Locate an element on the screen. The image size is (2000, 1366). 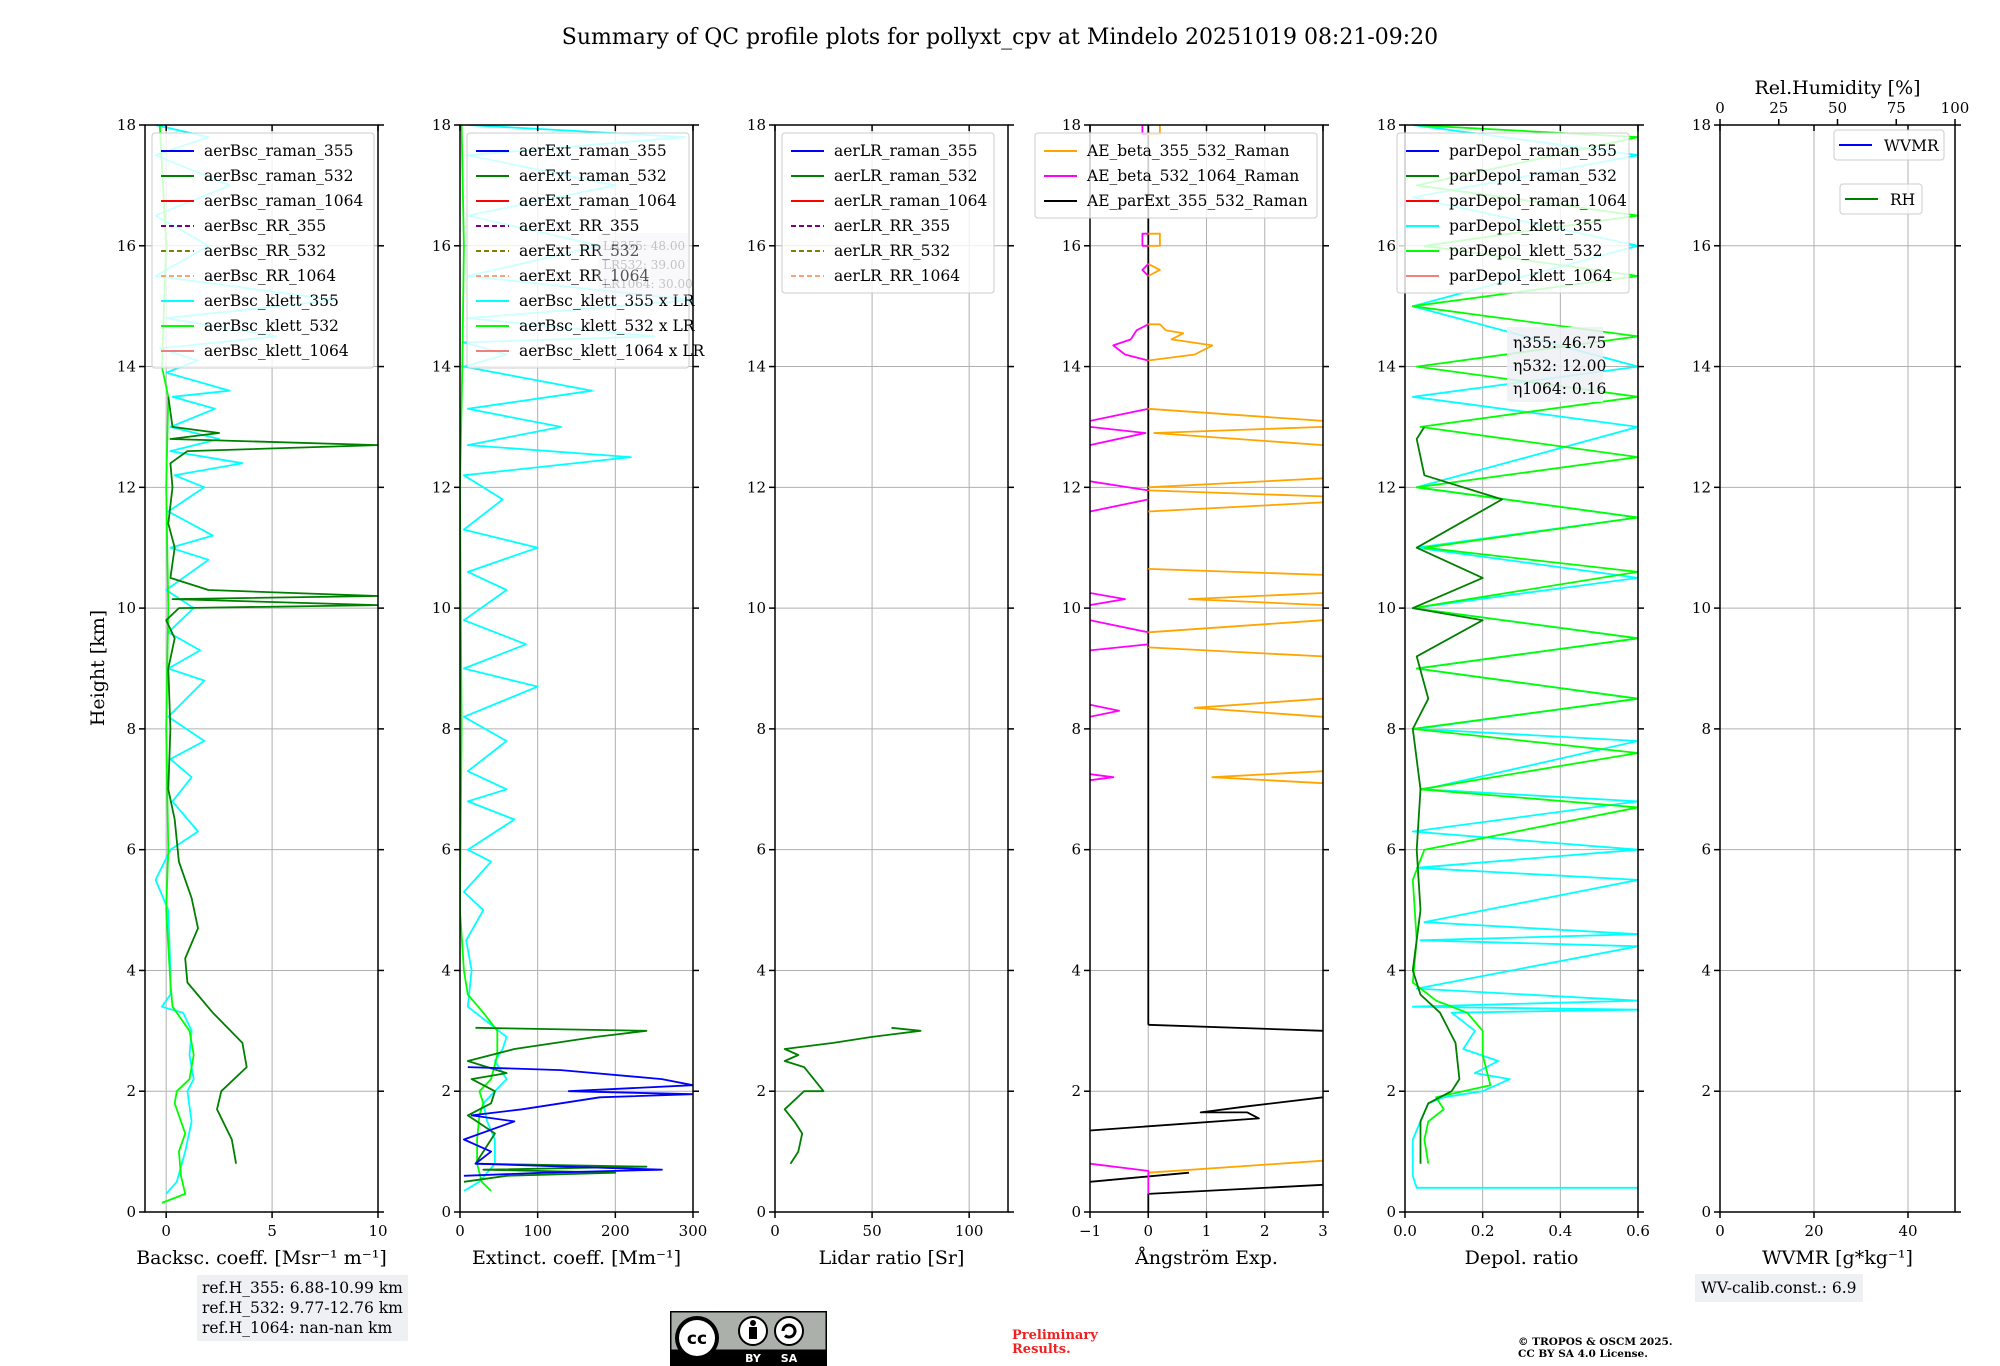
legend-label: aerBsc_klett_532 x LR is located at coordinates (607, 326).